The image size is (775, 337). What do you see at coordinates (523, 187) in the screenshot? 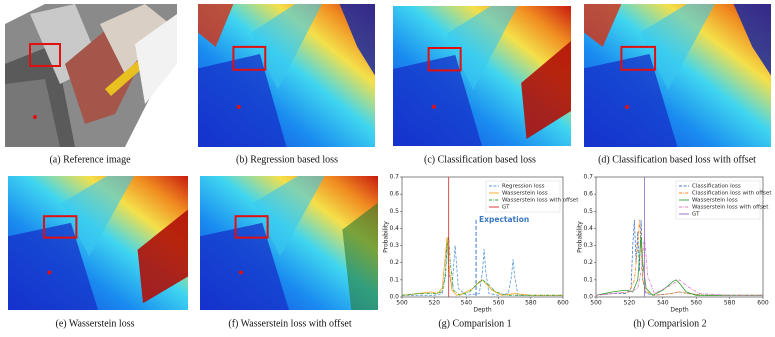
I see `legend-label: Regression loss` at bounding box center [523, 187].